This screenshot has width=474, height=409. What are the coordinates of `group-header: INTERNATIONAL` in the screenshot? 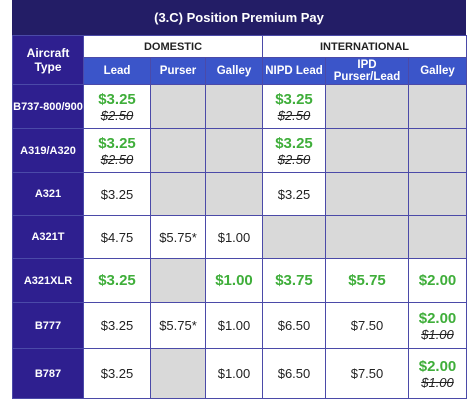 It's located at (364, 46).